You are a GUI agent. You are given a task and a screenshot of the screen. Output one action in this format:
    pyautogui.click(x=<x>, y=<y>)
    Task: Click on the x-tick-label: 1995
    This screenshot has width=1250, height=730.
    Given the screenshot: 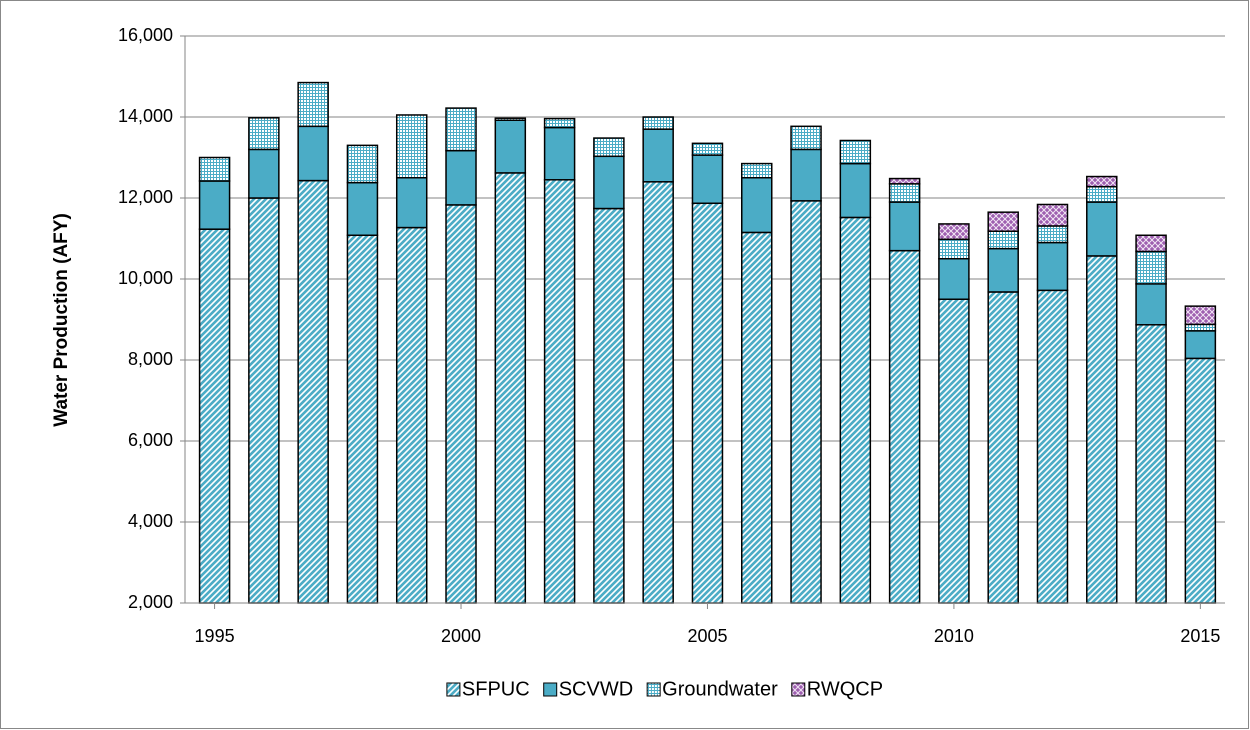 What is the action you would take?
    pyautogui.click(x=215, y=636)
    